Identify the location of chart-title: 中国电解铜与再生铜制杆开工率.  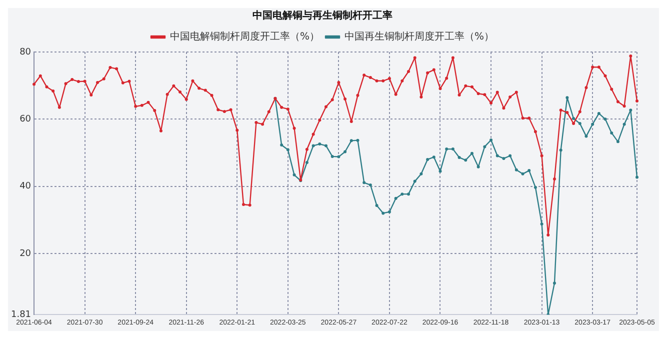
(322, 16).